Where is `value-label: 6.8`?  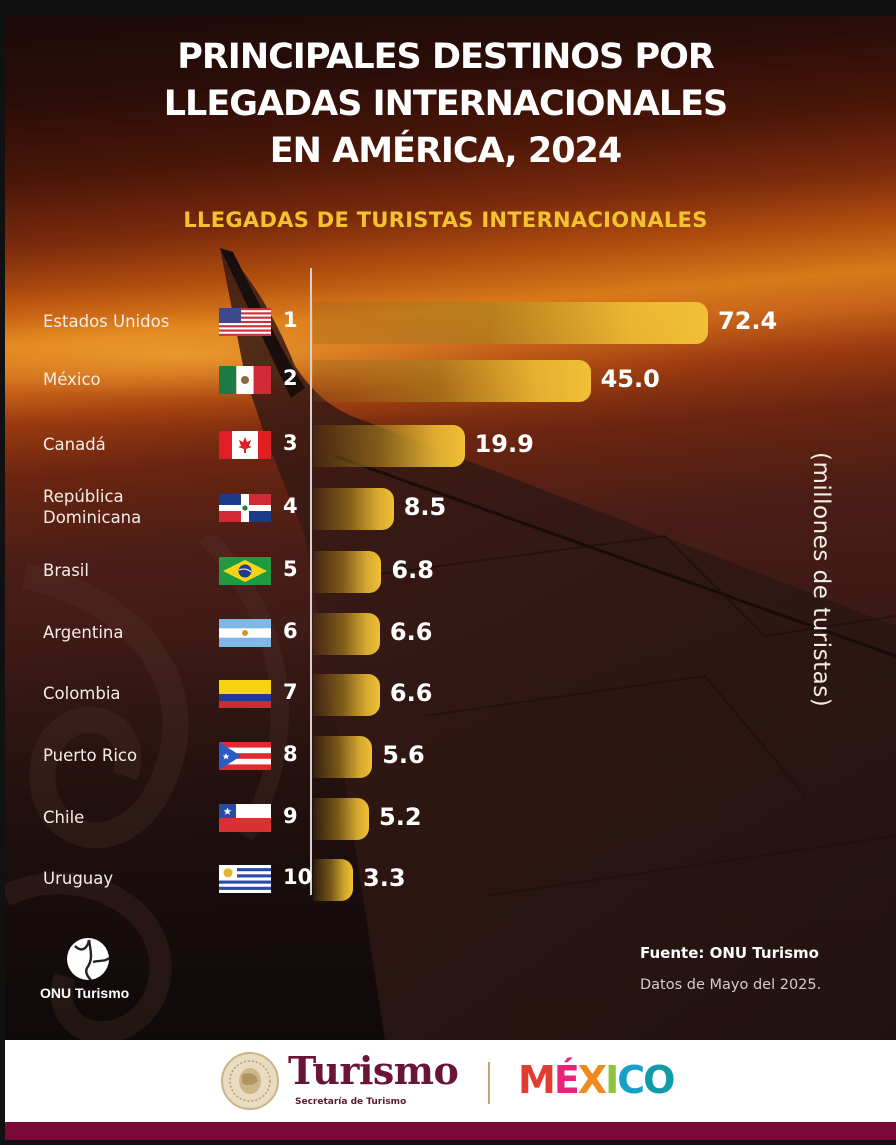 value-label: 6.8 is located at coordinates (412, 570).